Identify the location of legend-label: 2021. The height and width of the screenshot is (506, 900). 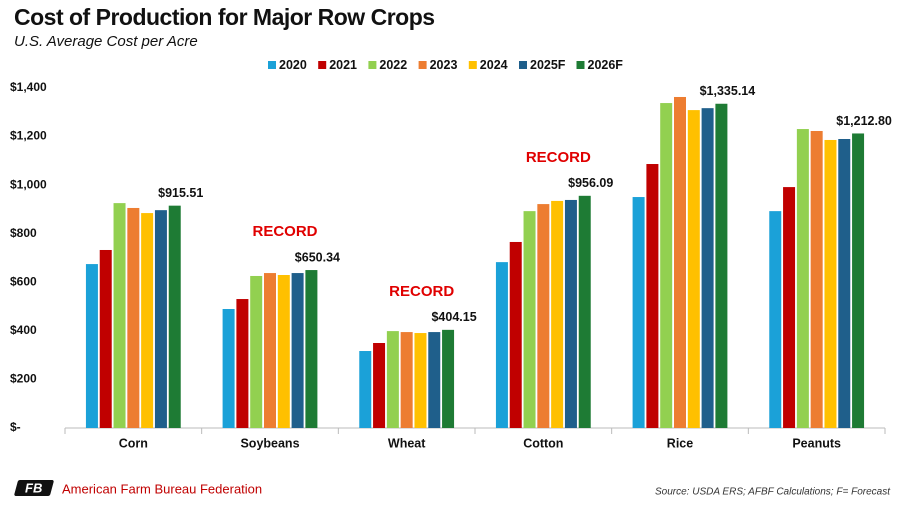
(343, 65).